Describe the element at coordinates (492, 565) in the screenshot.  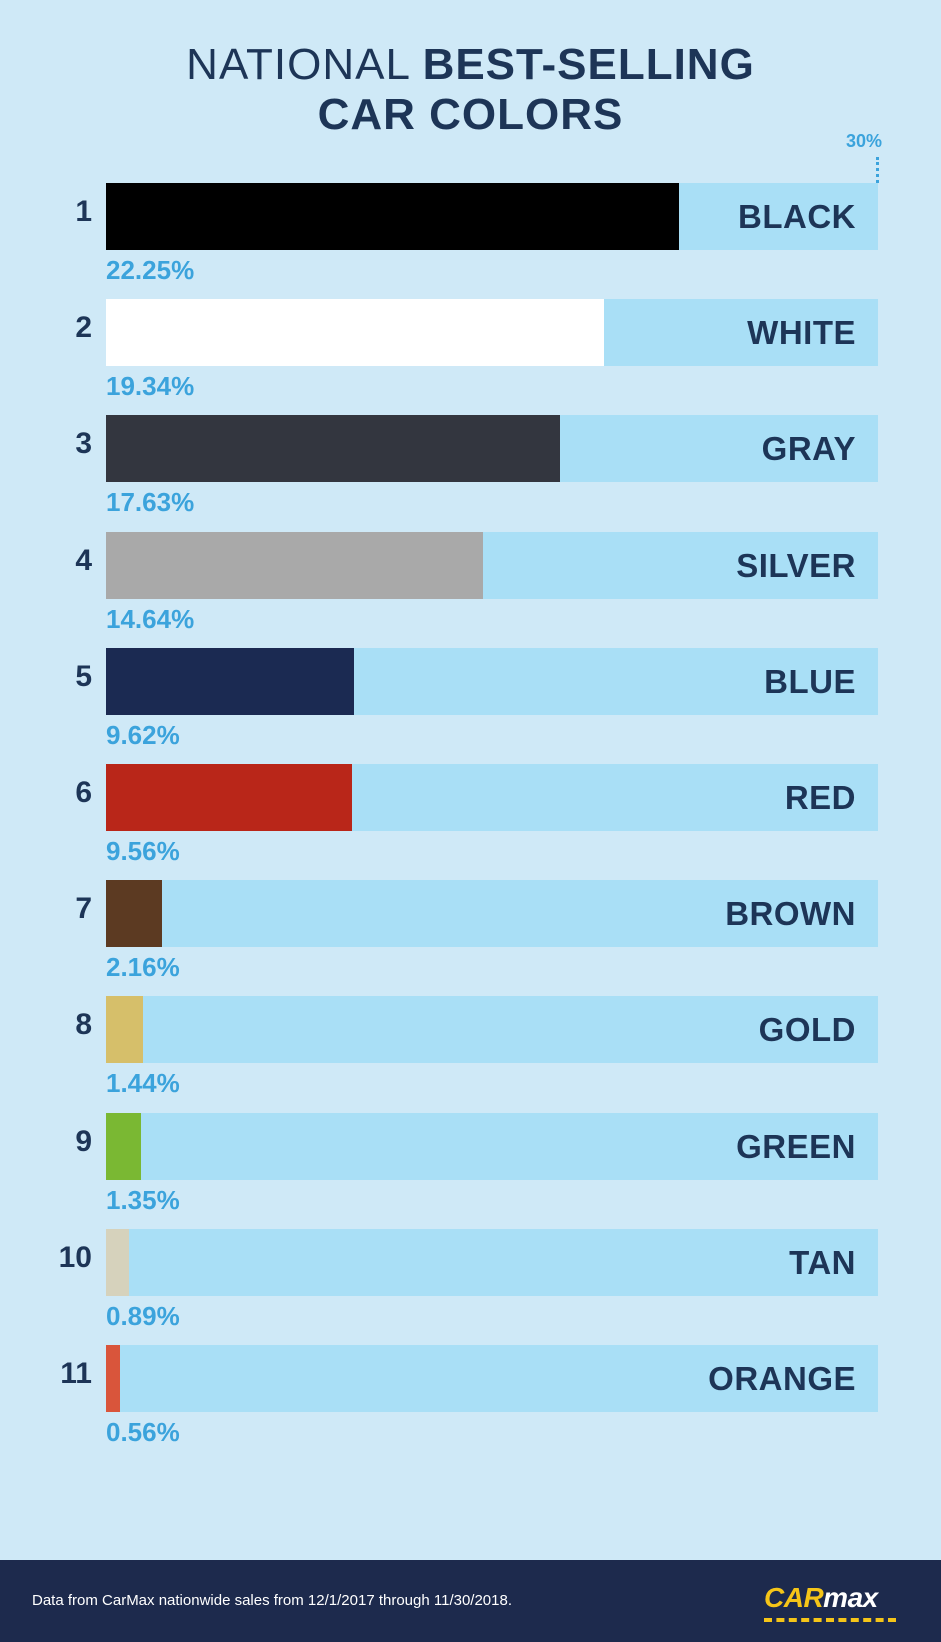
I see `bar-track: SILVER` at that location.